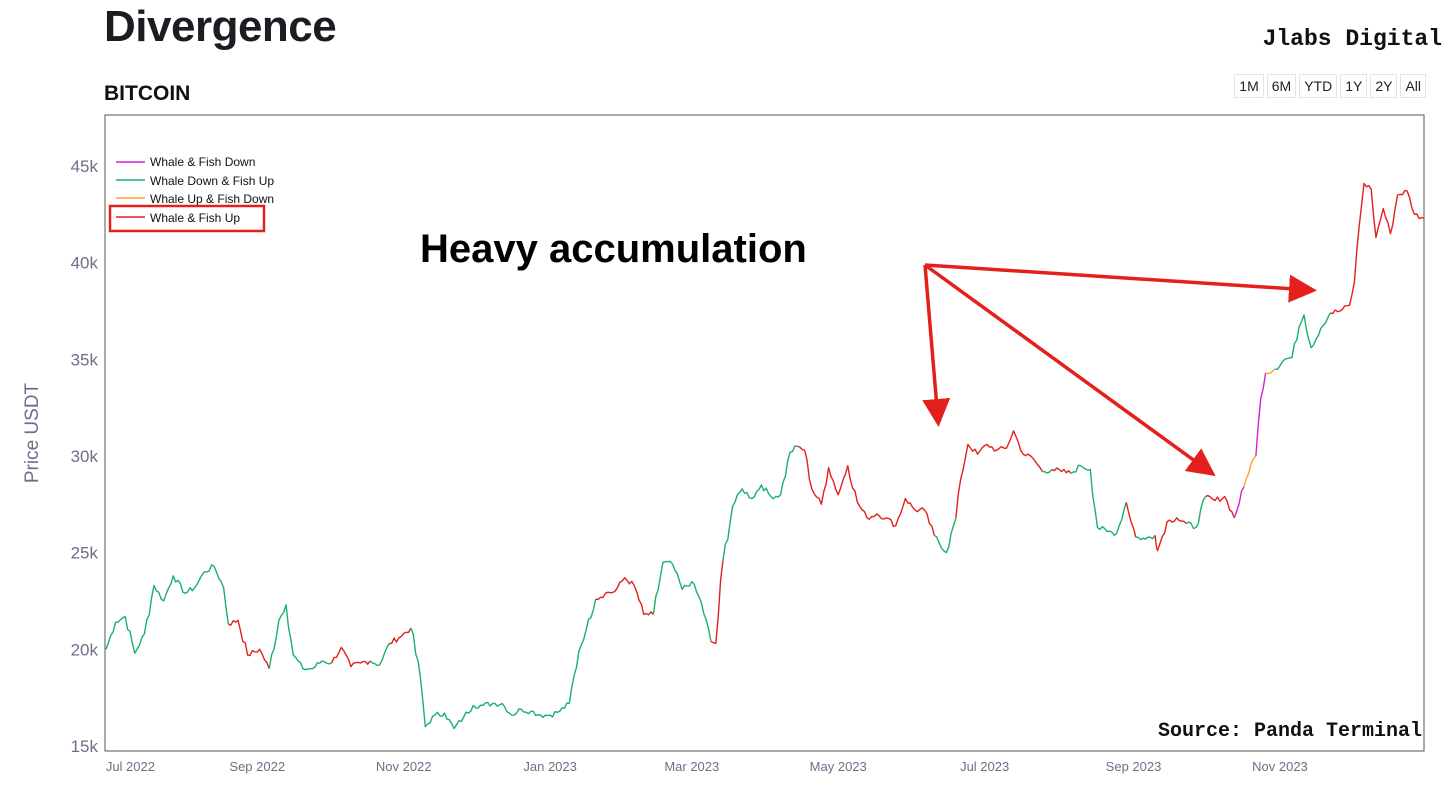 This screenshot has height=787, width=1456. What do you see at coordinates (257, 766) in the screenshot?
I see `x-tick-label: Sep 2022` at bounding box center [257, 766].